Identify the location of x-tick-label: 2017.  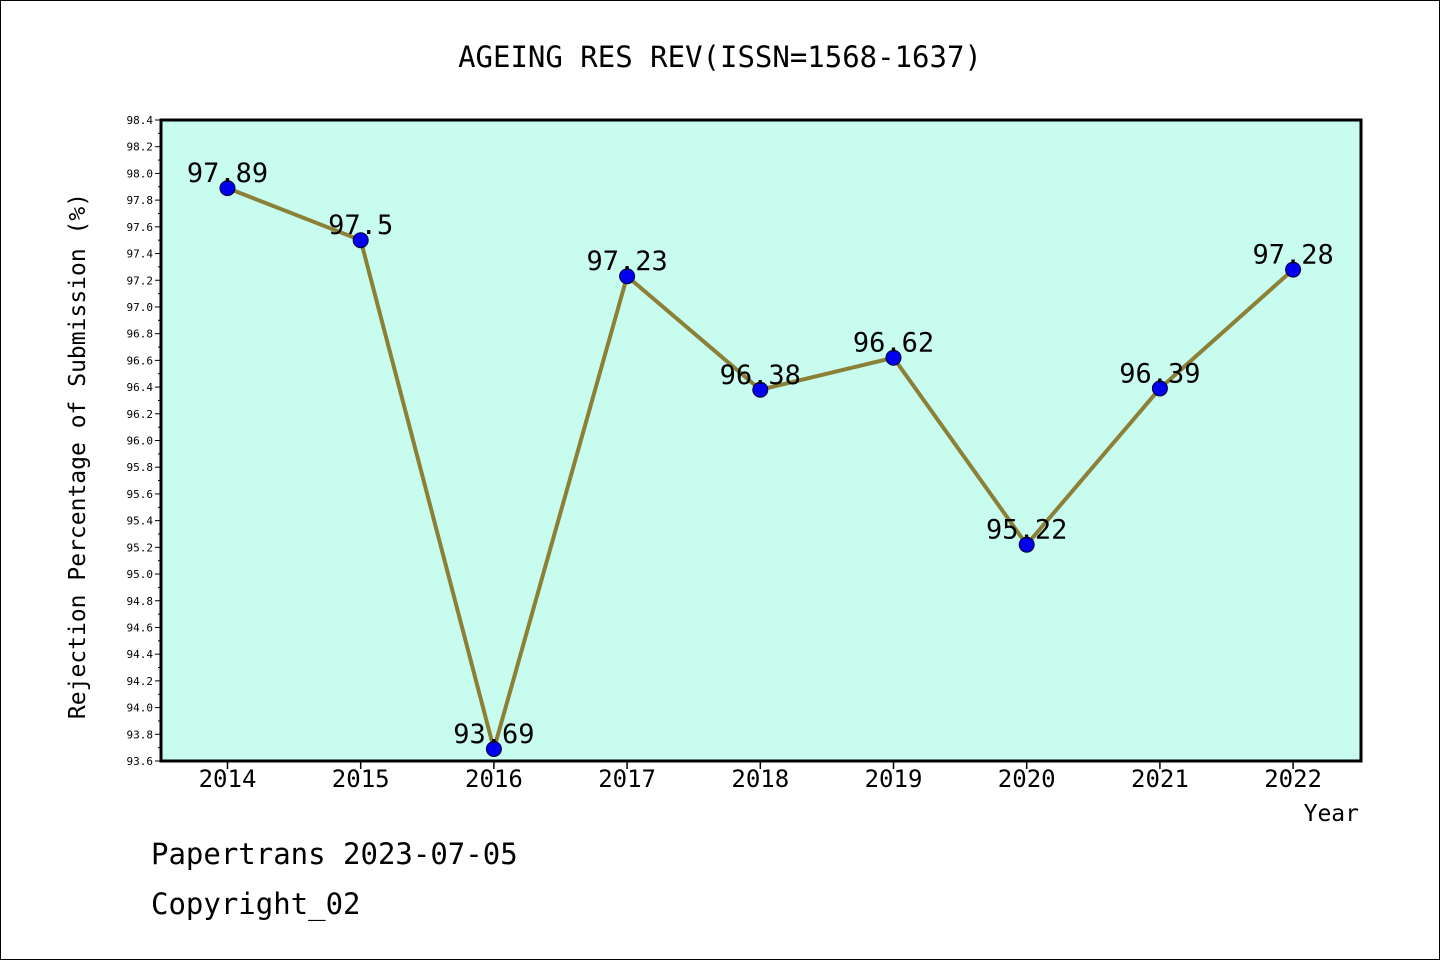
(627, 779).